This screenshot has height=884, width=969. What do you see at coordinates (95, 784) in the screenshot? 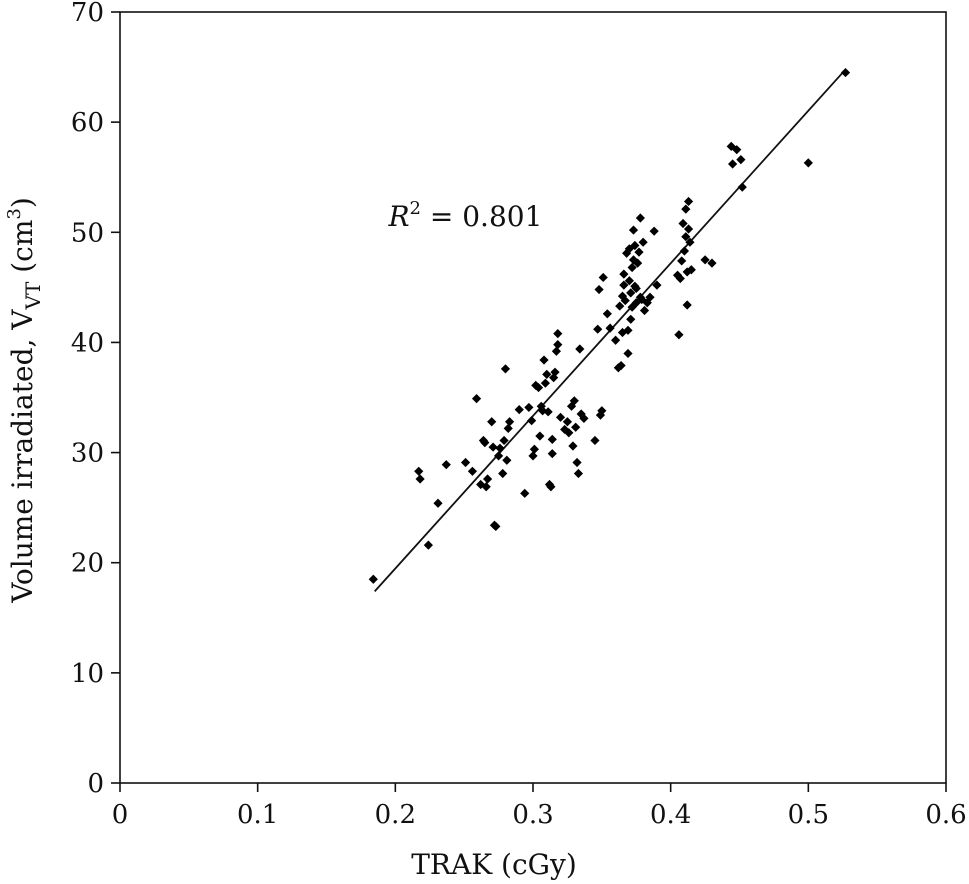
I see `y-tick-label: 0` at bounding box center [95, 784].